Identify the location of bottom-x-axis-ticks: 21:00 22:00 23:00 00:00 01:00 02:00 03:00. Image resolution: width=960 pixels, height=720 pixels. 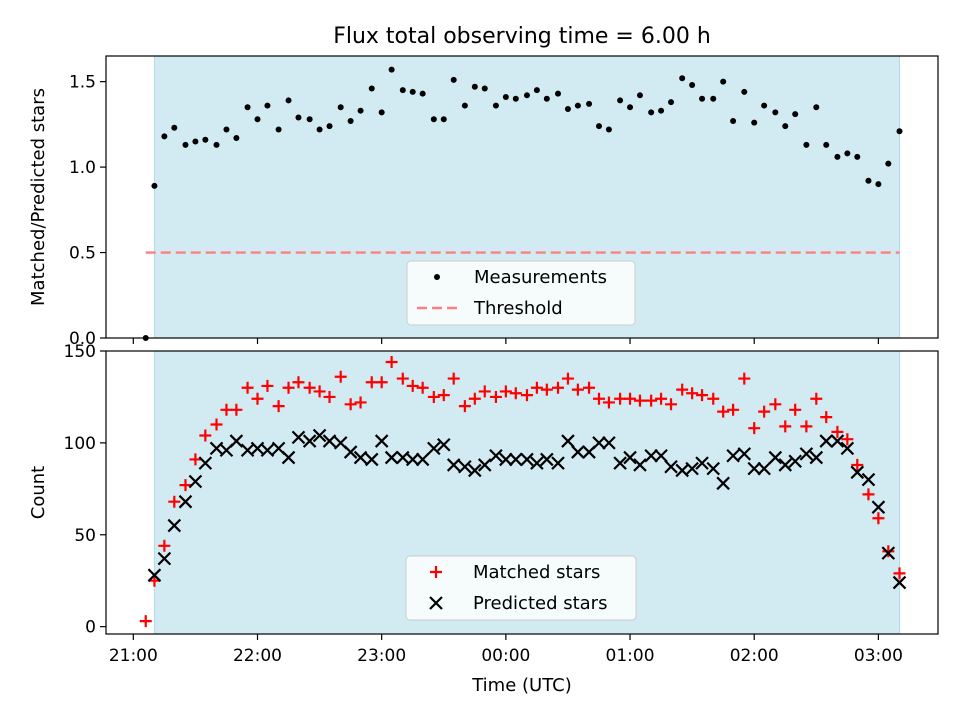
(506, 650).